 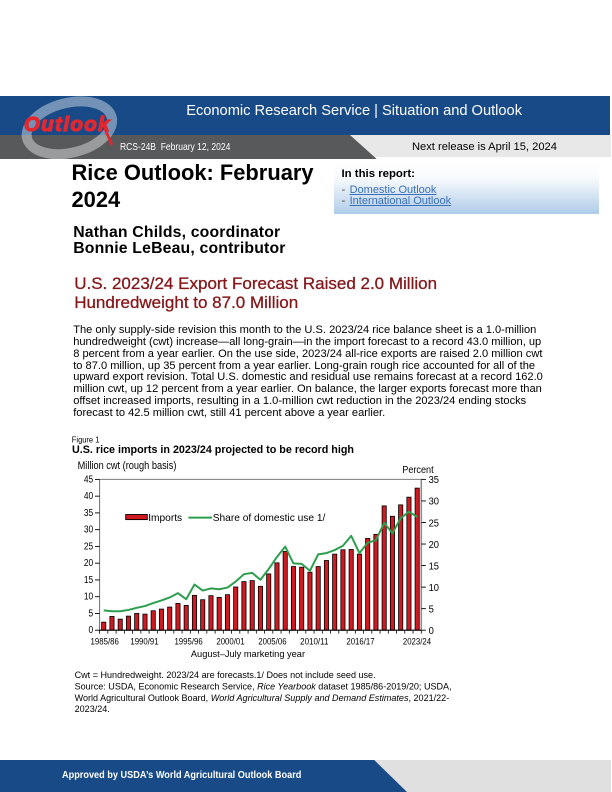 What do you see at coordinates (230, 641) in the screenshot?
I see `svg-text: 2000/01` at bounding box center [230, 641].